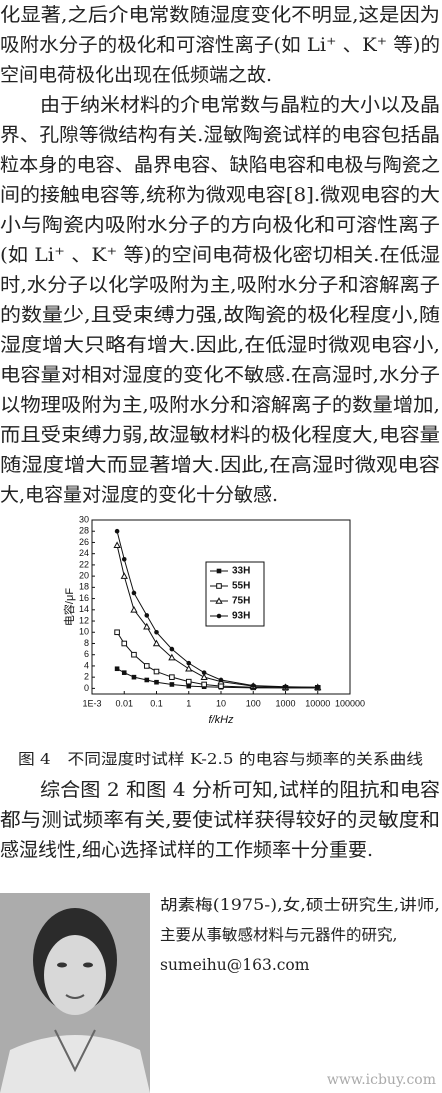 The image size is (442, 1093). What do you see at coordinates (221, 703) in the screenshot?
I see `x-tick-label: 10` at bounding box center [221, 703].